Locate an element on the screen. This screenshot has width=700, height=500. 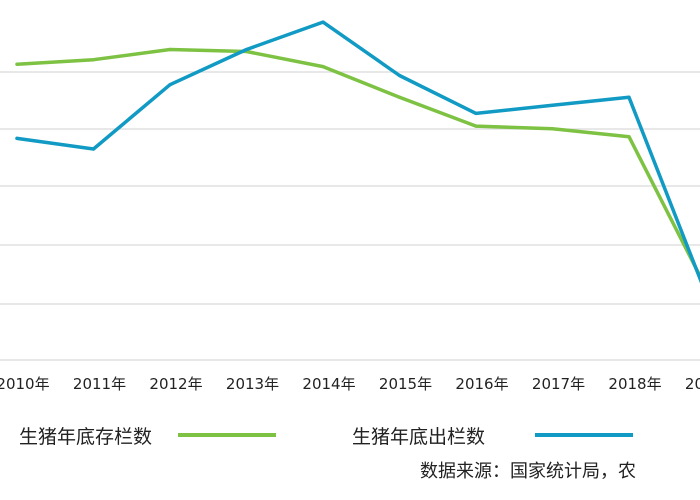
data-source-note: 数据来源：国家统计局，农 is located at coordinates (528, 471).